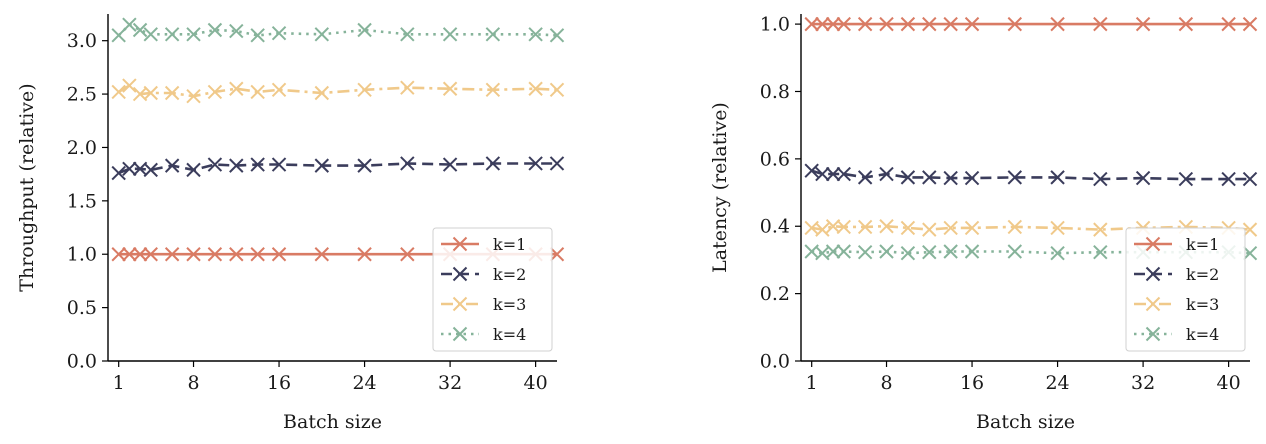 The width and height of the screenshot is (1266, 444). What do you see at coordinates (775, 294) in the screenshot?
I see `y-tick-label: 0.2` at bounding box center [775, 294].